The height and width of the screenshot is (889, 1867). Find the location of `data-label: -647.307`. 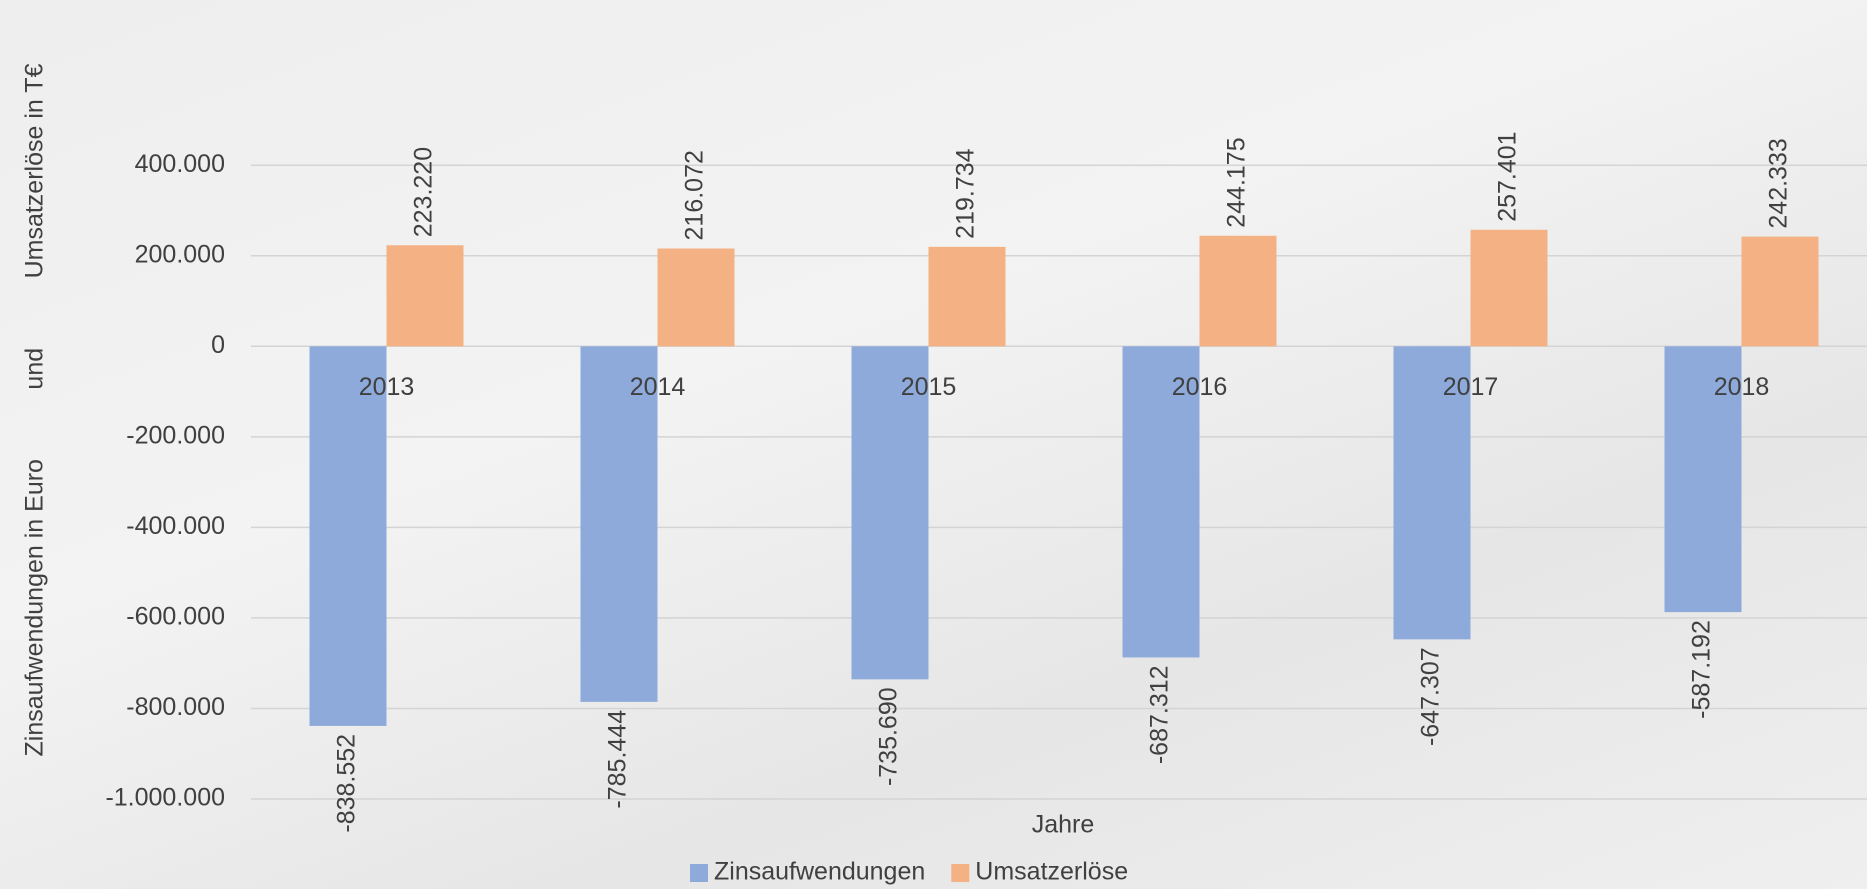

data-label: -647.307 is located at coordinates (1431, 696).